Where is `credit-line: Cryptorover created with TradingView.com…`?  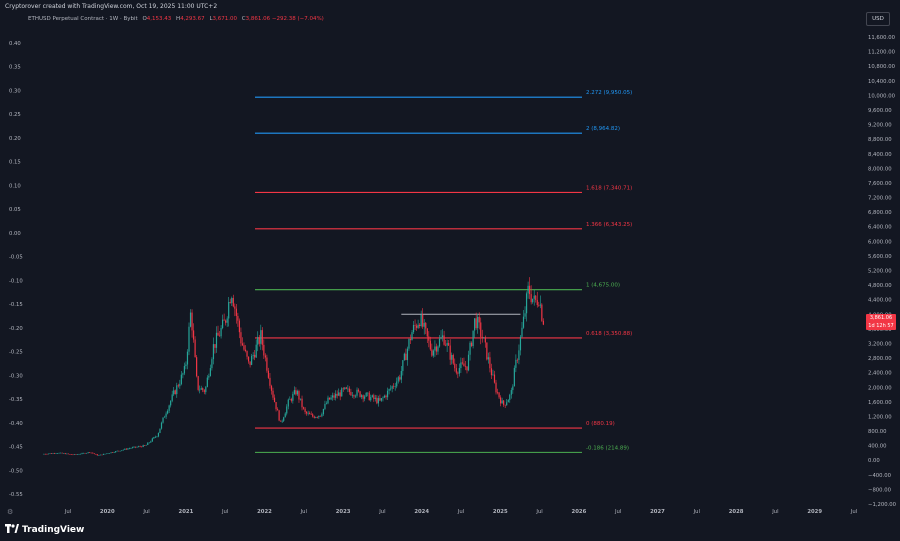
credit-line: Cryptorover created with TradingView.com… is located at coordinates (111, 6).